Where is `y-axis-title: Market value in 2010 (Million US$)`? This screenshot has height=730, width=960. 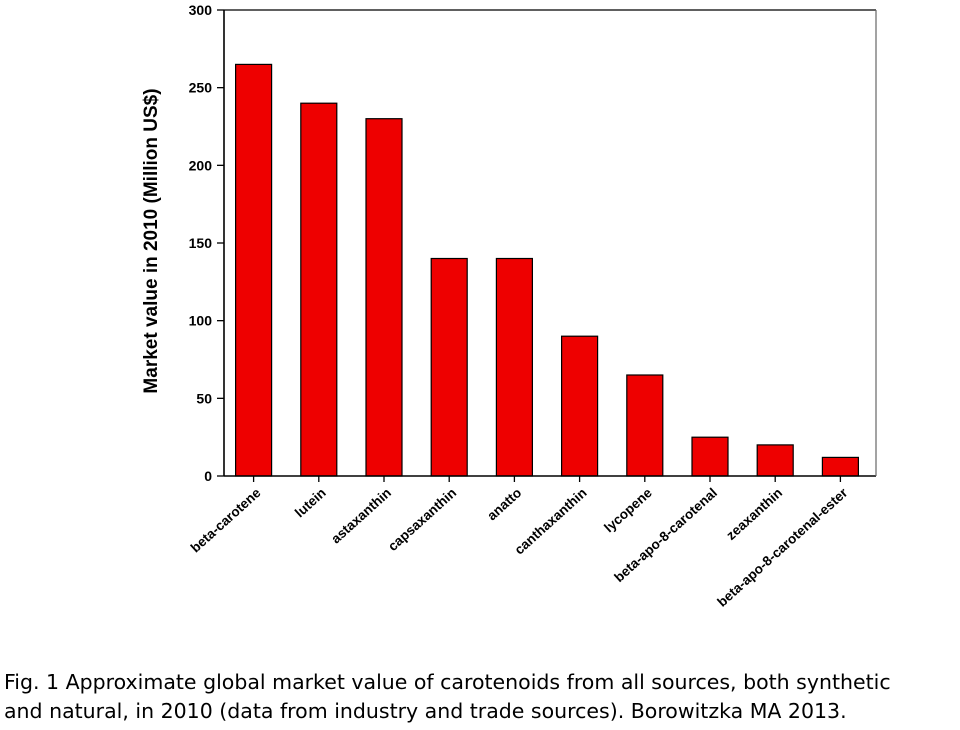 y-axis-title: Market value in 2010 (Million US$) is located at coordinates (151, 240).